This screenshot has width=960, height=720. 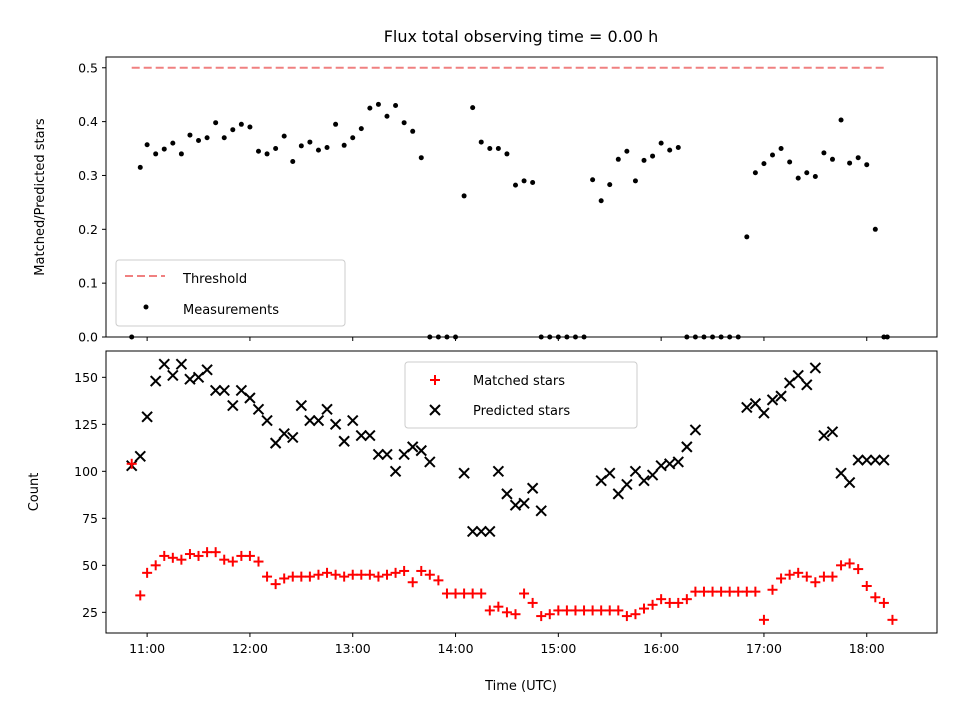 What do you see at coordinates (90, 518) in the screenshot?
I see `bottom-y-tick-label: 75` at bounding box center [90, 518].